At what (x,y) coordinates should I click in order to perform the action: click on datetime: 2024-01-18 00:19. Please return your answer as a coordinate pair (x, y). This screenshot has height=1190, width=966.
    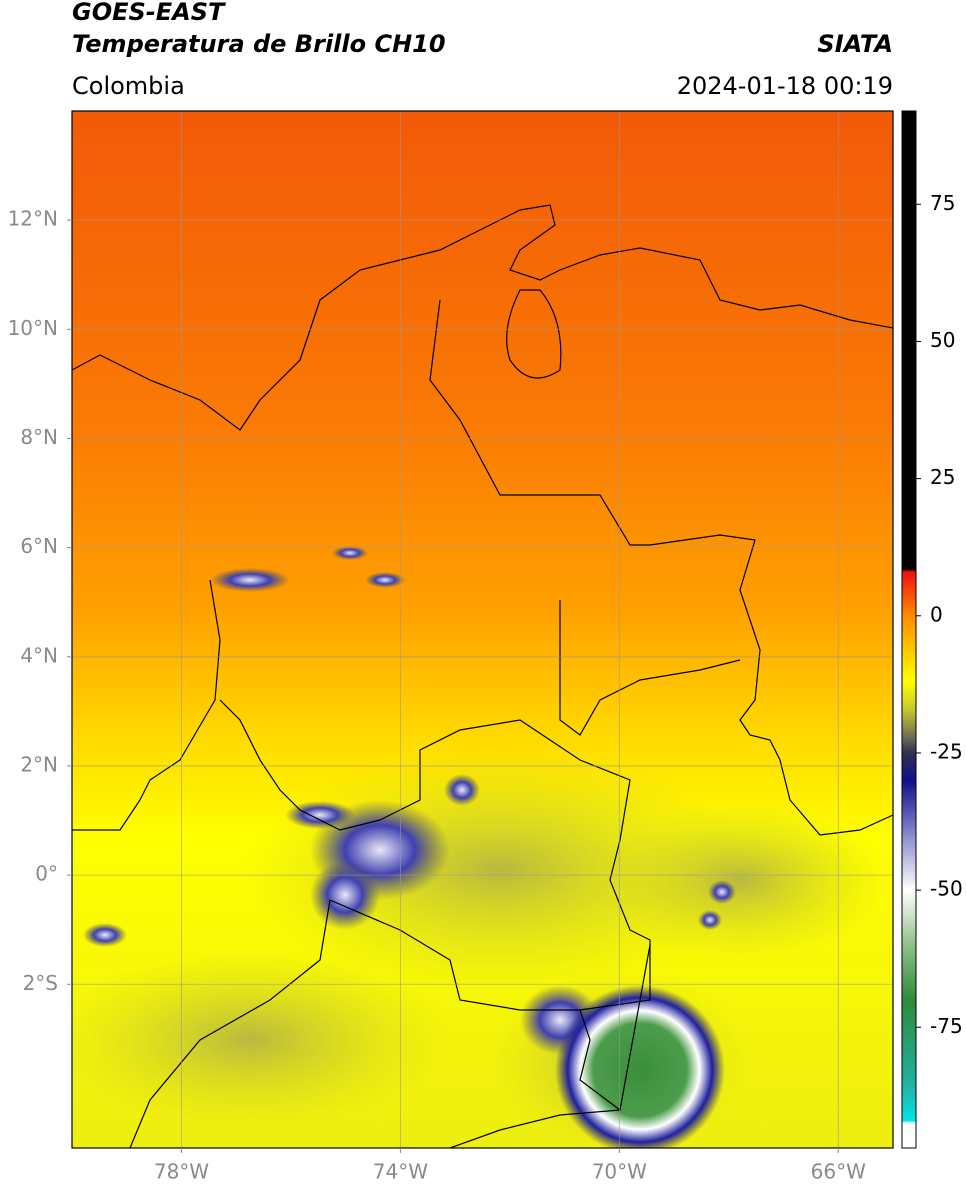
    Looking at the image, I should click on (785, 86).